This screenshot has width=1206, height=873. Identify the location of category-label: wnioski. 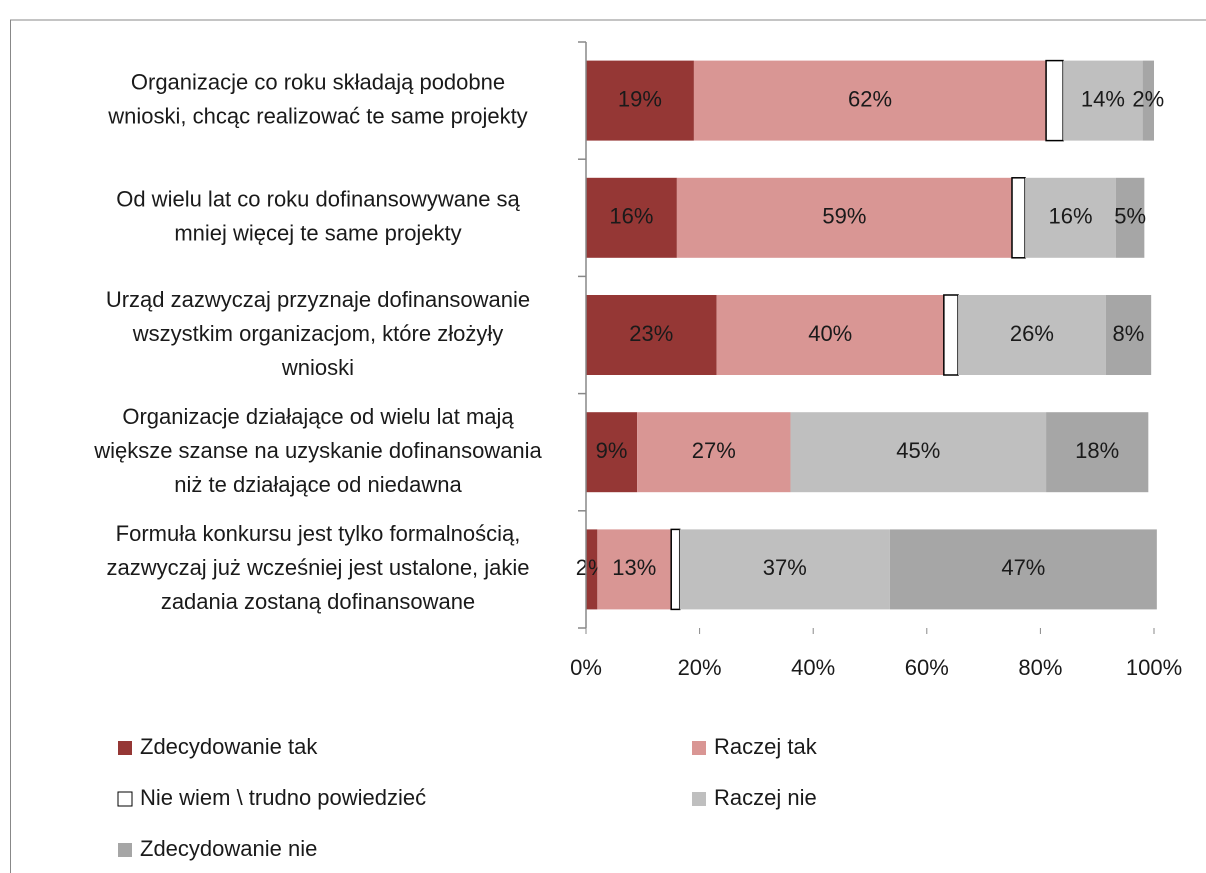
(317, 367).